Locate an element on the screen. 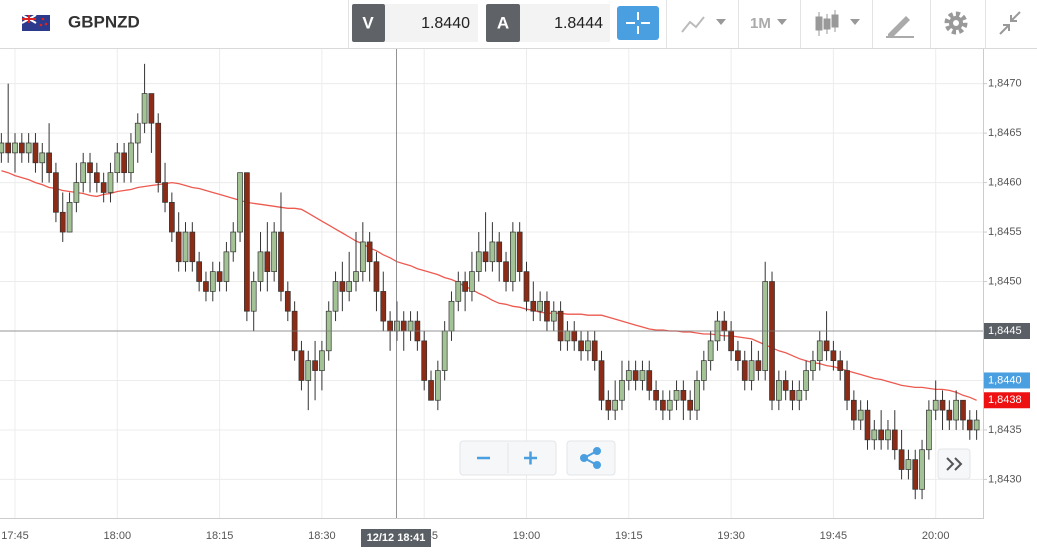 The image size is (1037, 559). x-tick-label: 19:15 is located at coordinates (629, 536).